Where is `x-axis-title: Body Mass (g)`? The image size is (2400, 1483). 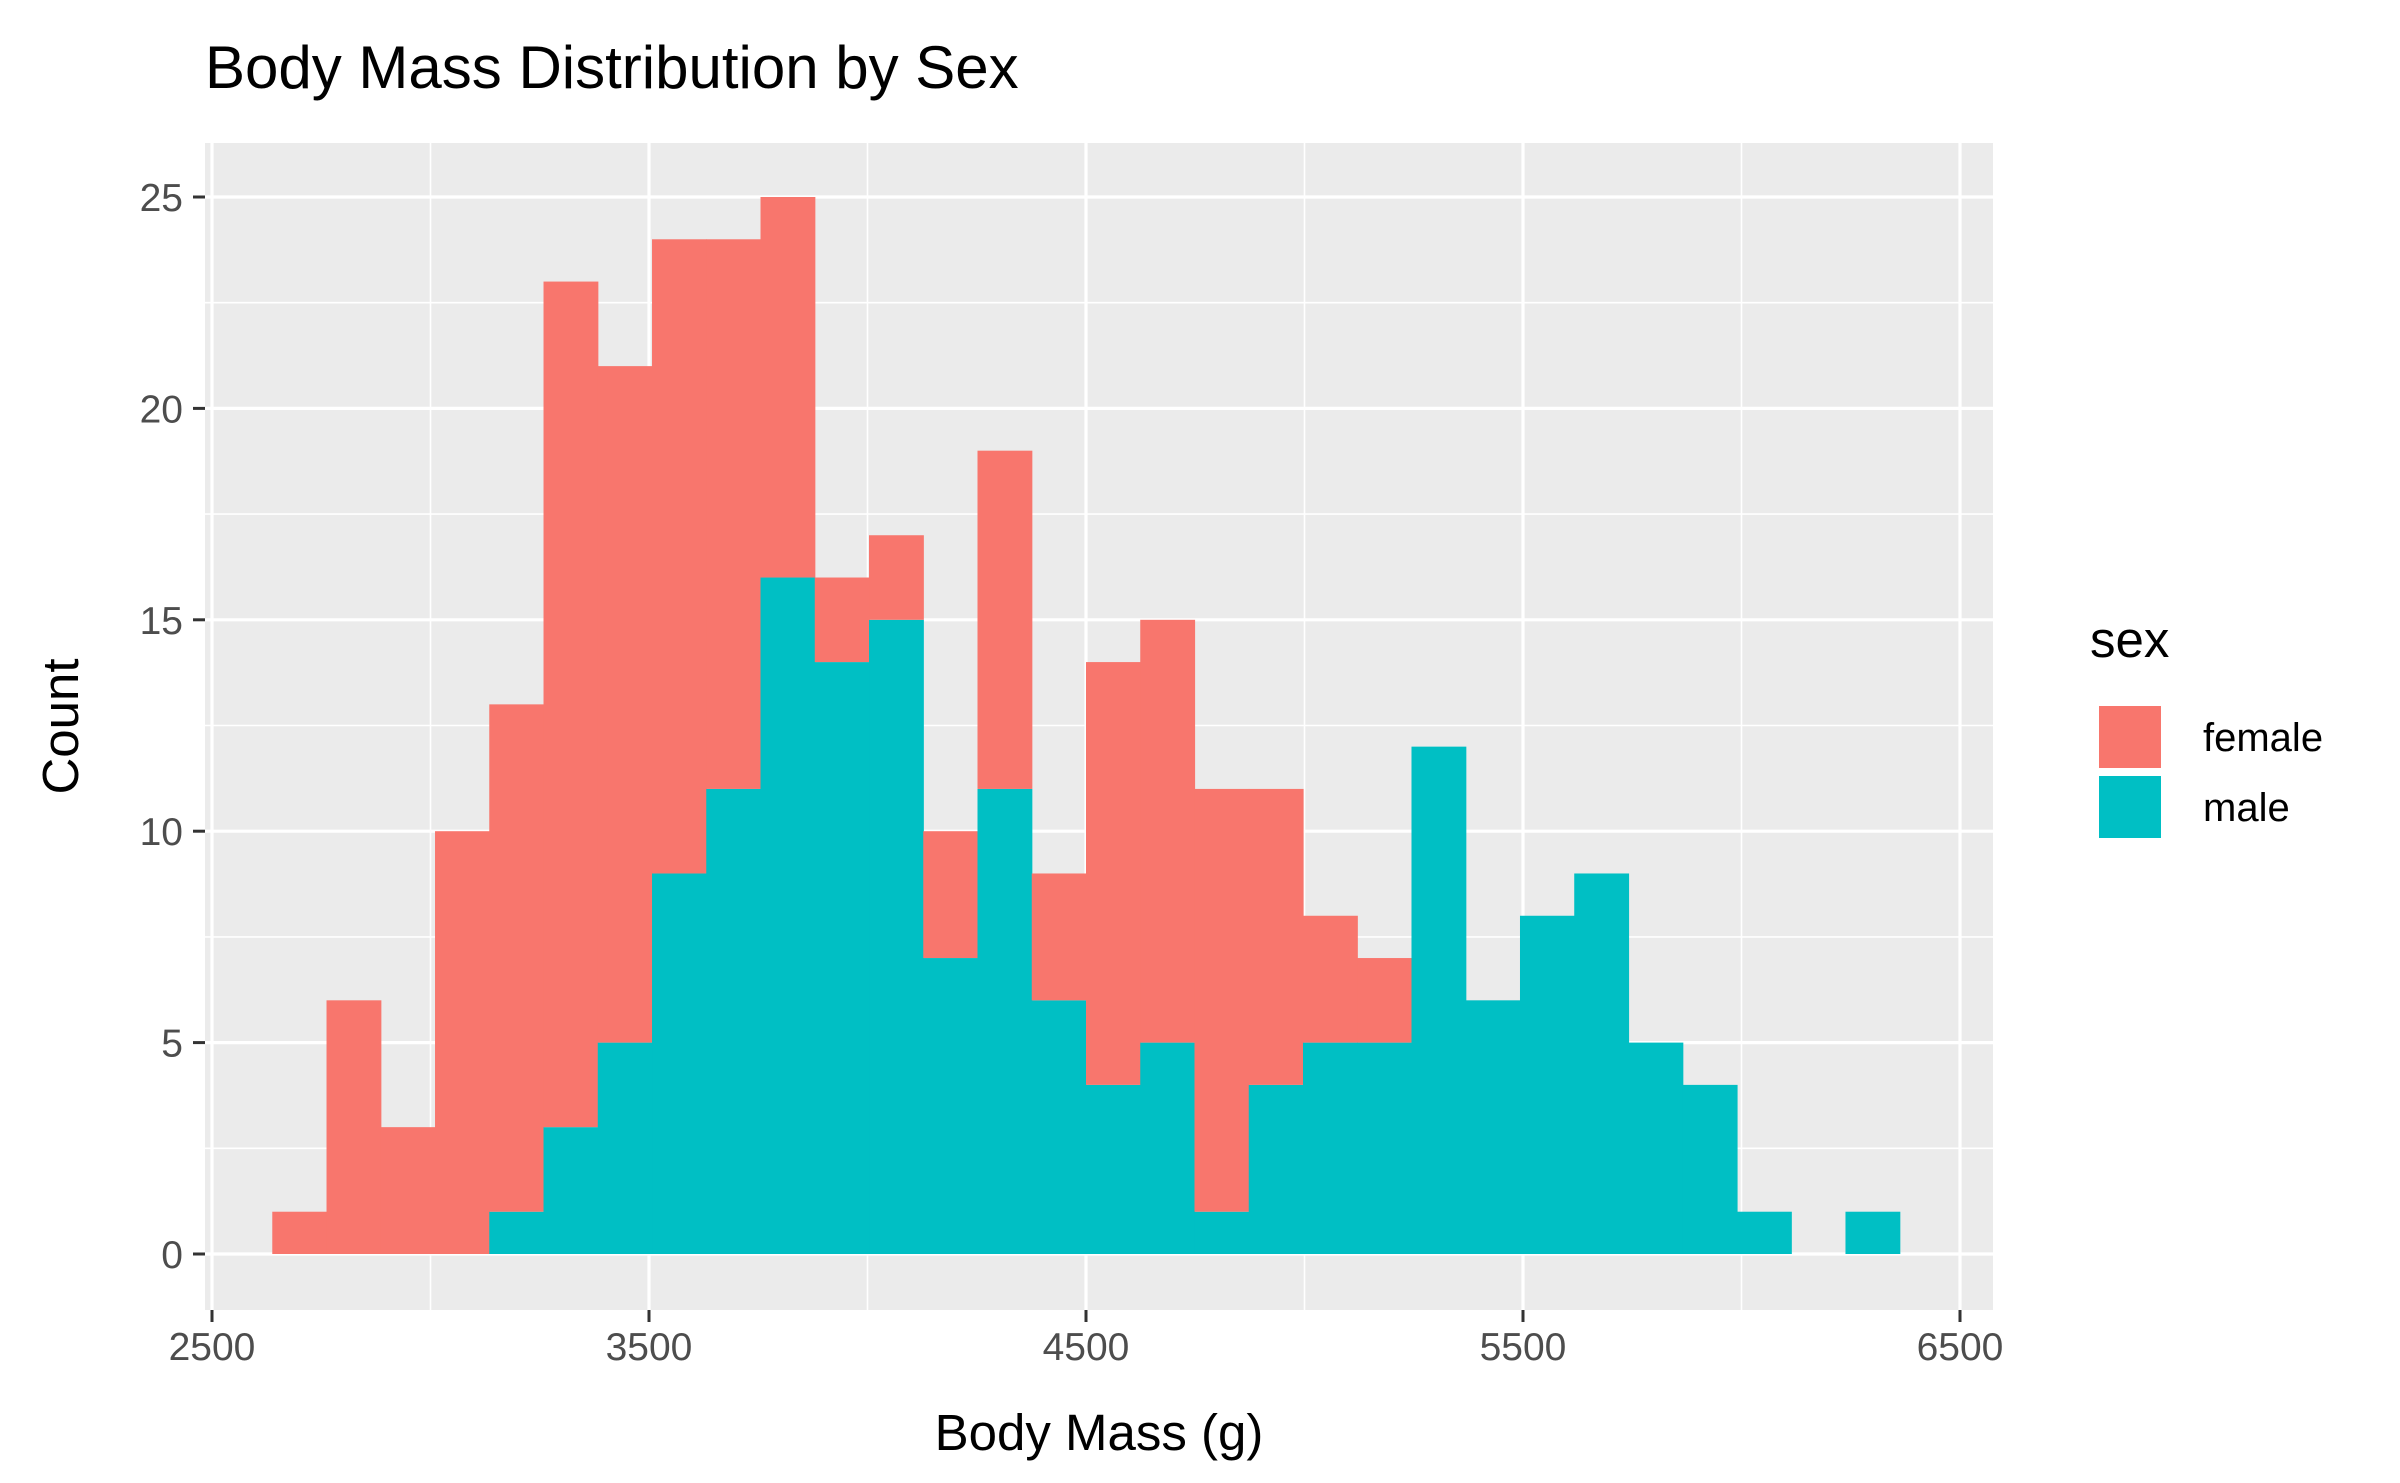 x-axis-title: Body Mass (g) is located at coordinates (1099, 1432).